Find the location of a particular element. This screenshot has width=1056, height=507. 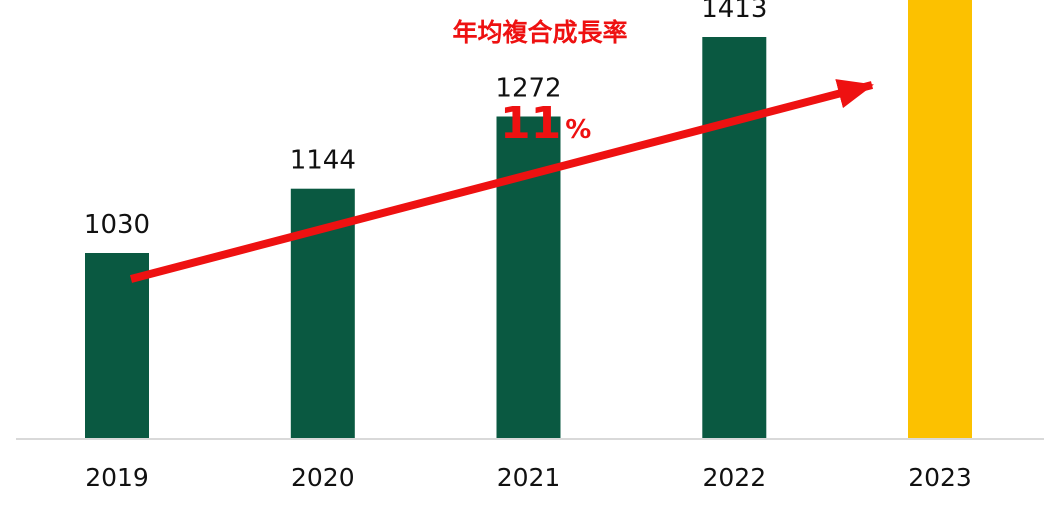

value-label-2021: 1272 is located at coordinates (528, 89).